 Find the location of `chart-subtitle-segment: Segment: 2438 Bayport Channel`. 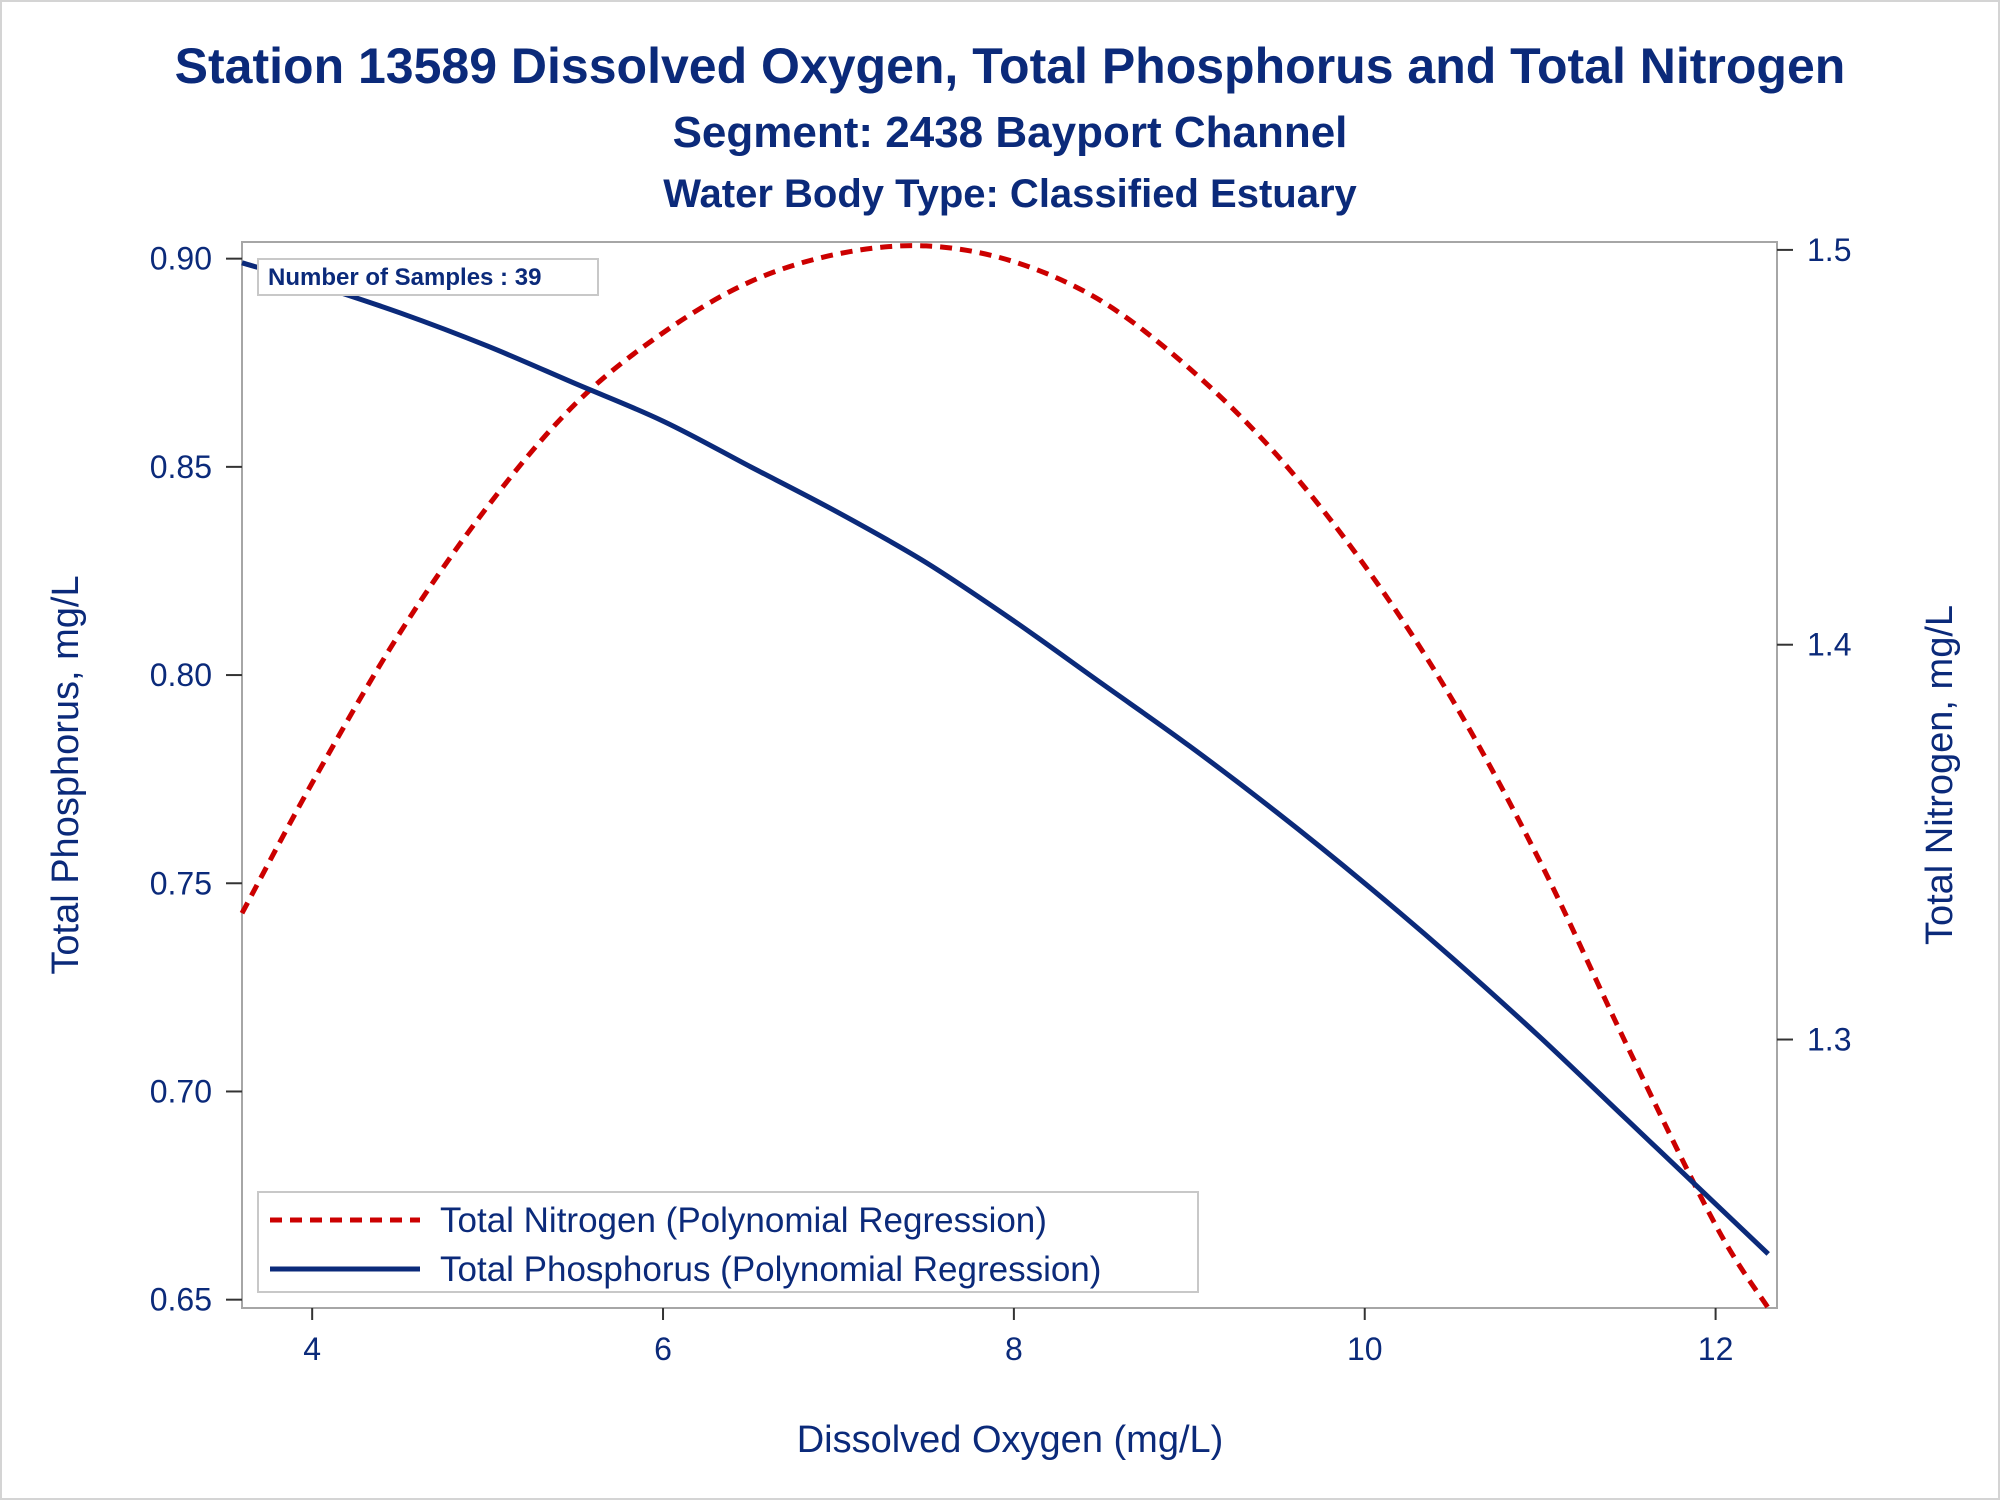

chart-subtitle-segment: Segment: 2438 Bayport Channel is located at coordinates (1010, 132).